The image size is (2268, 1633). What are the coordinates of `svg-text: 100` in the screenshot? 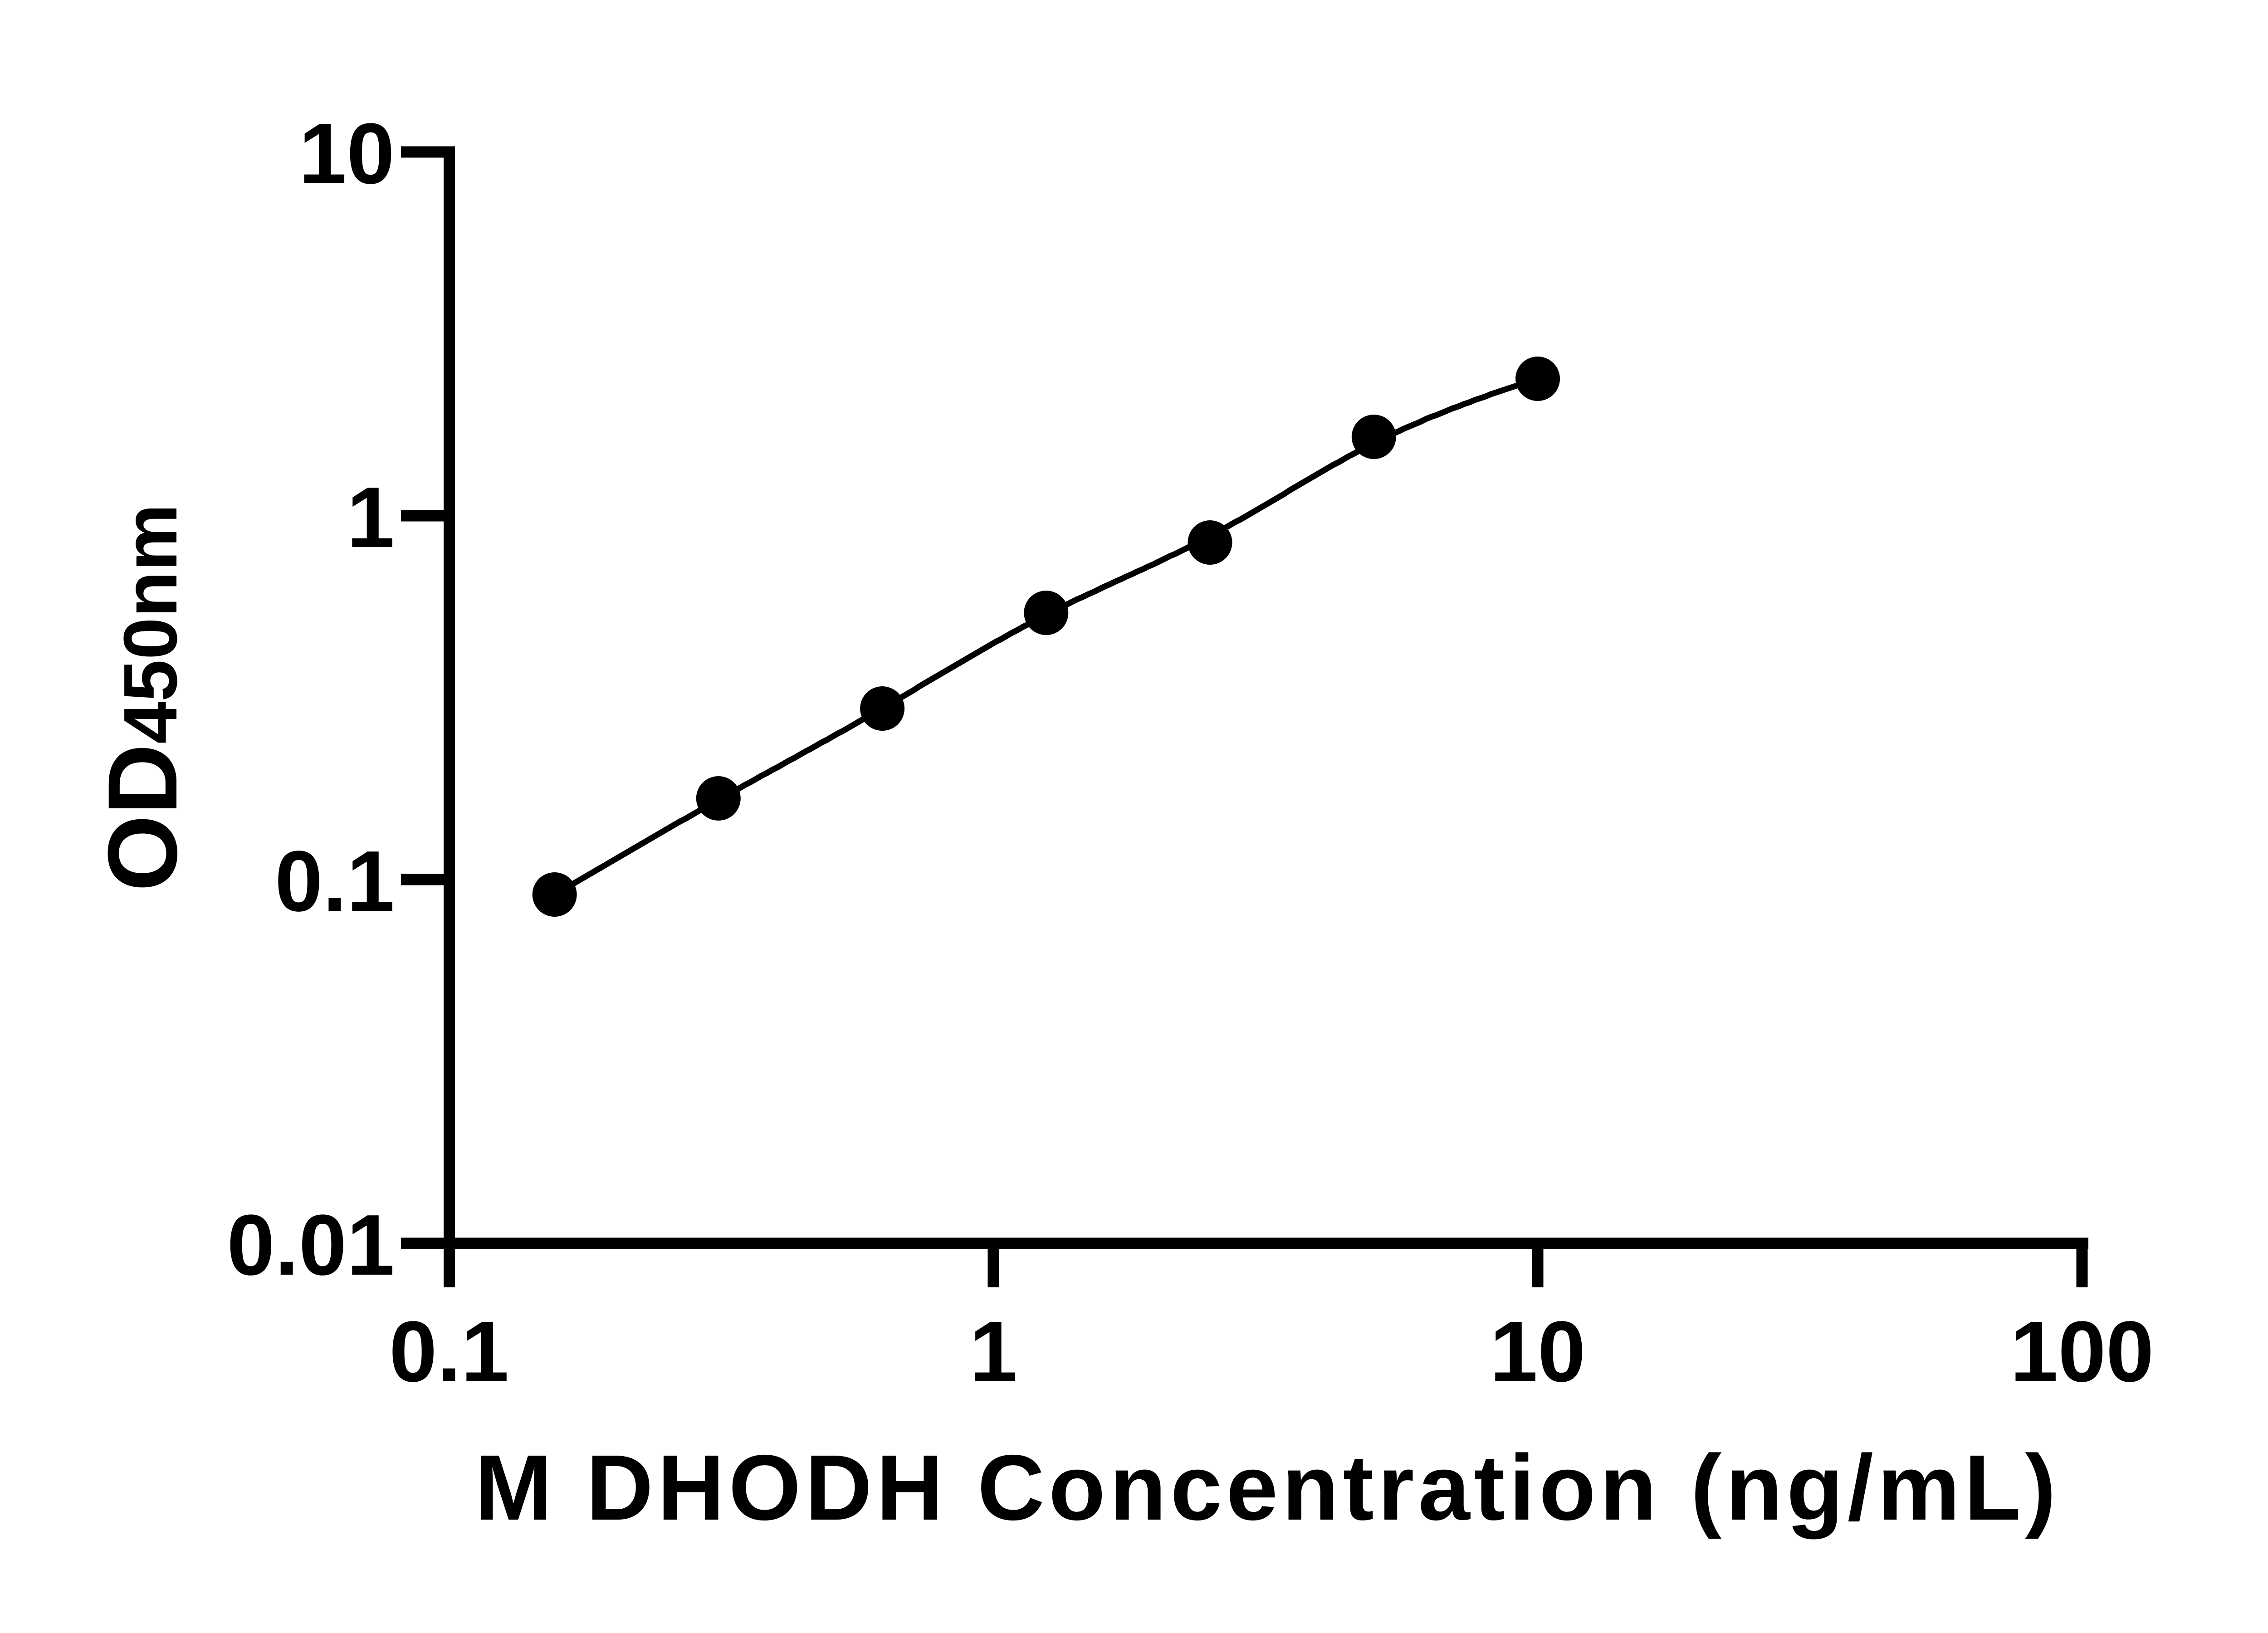 It's located at (2082, 1352).